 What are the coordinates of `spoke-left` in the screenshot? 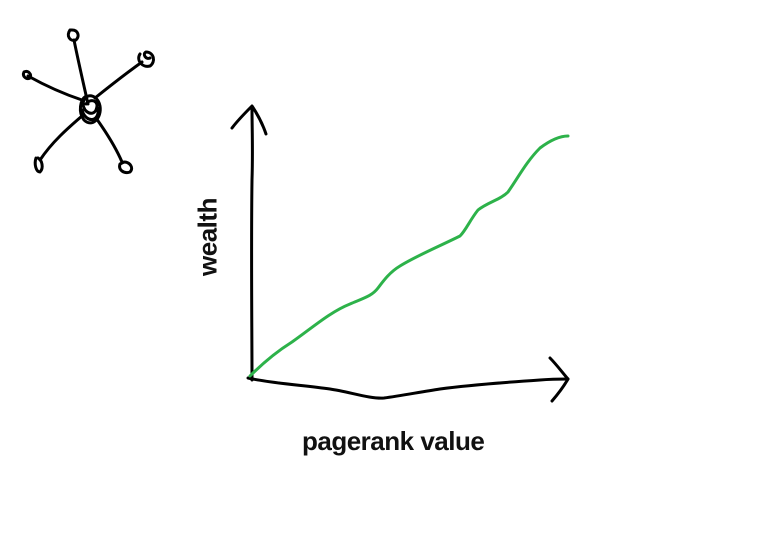 It's located at (55, 88).